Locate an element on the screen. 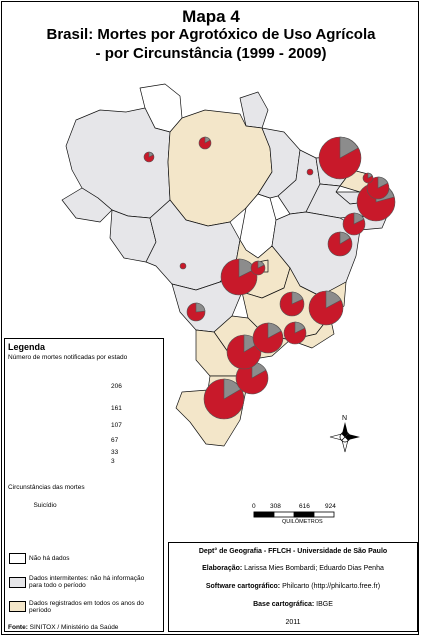  source-note: Fonte: SINITOX / Ministério da Saúde is located at coordinates (63, 627).